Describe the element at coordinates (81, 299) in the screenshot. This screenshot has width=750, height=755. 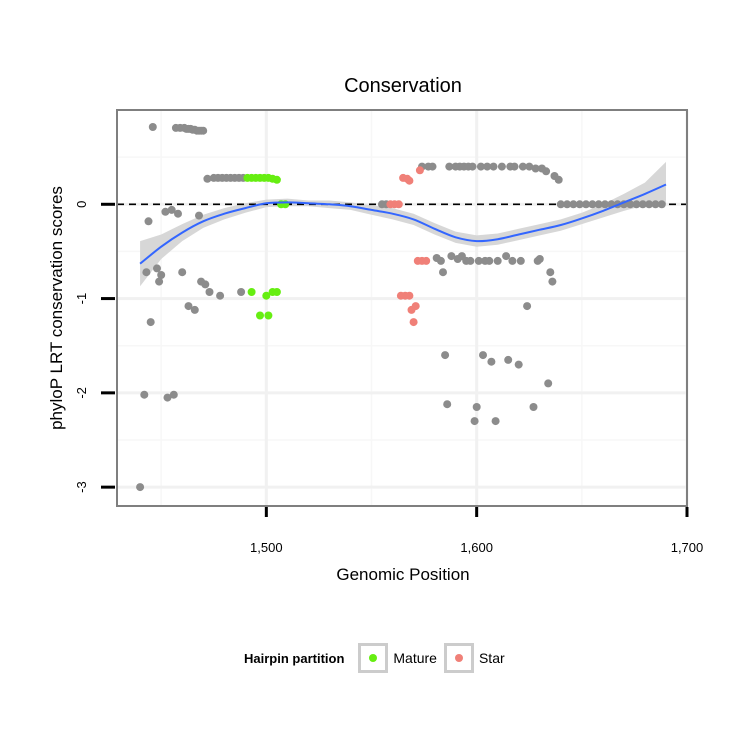
I see `y-tick-label: -1` at that location.